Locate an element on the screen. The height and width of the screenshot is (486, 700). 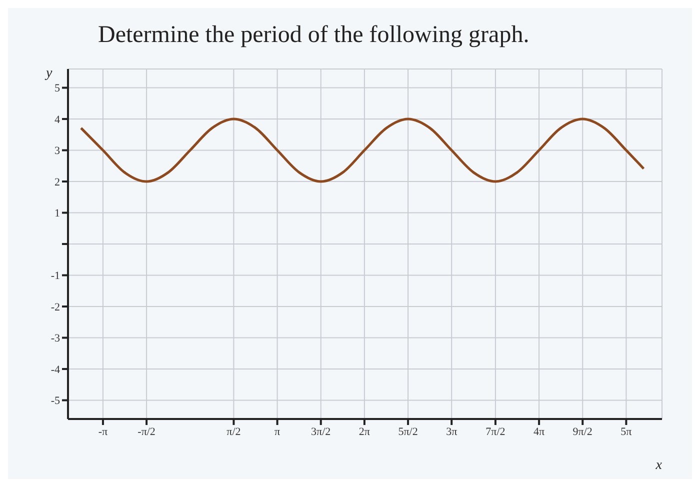
x-tick-label: 7π/2 is located at coordinates (496, 432).